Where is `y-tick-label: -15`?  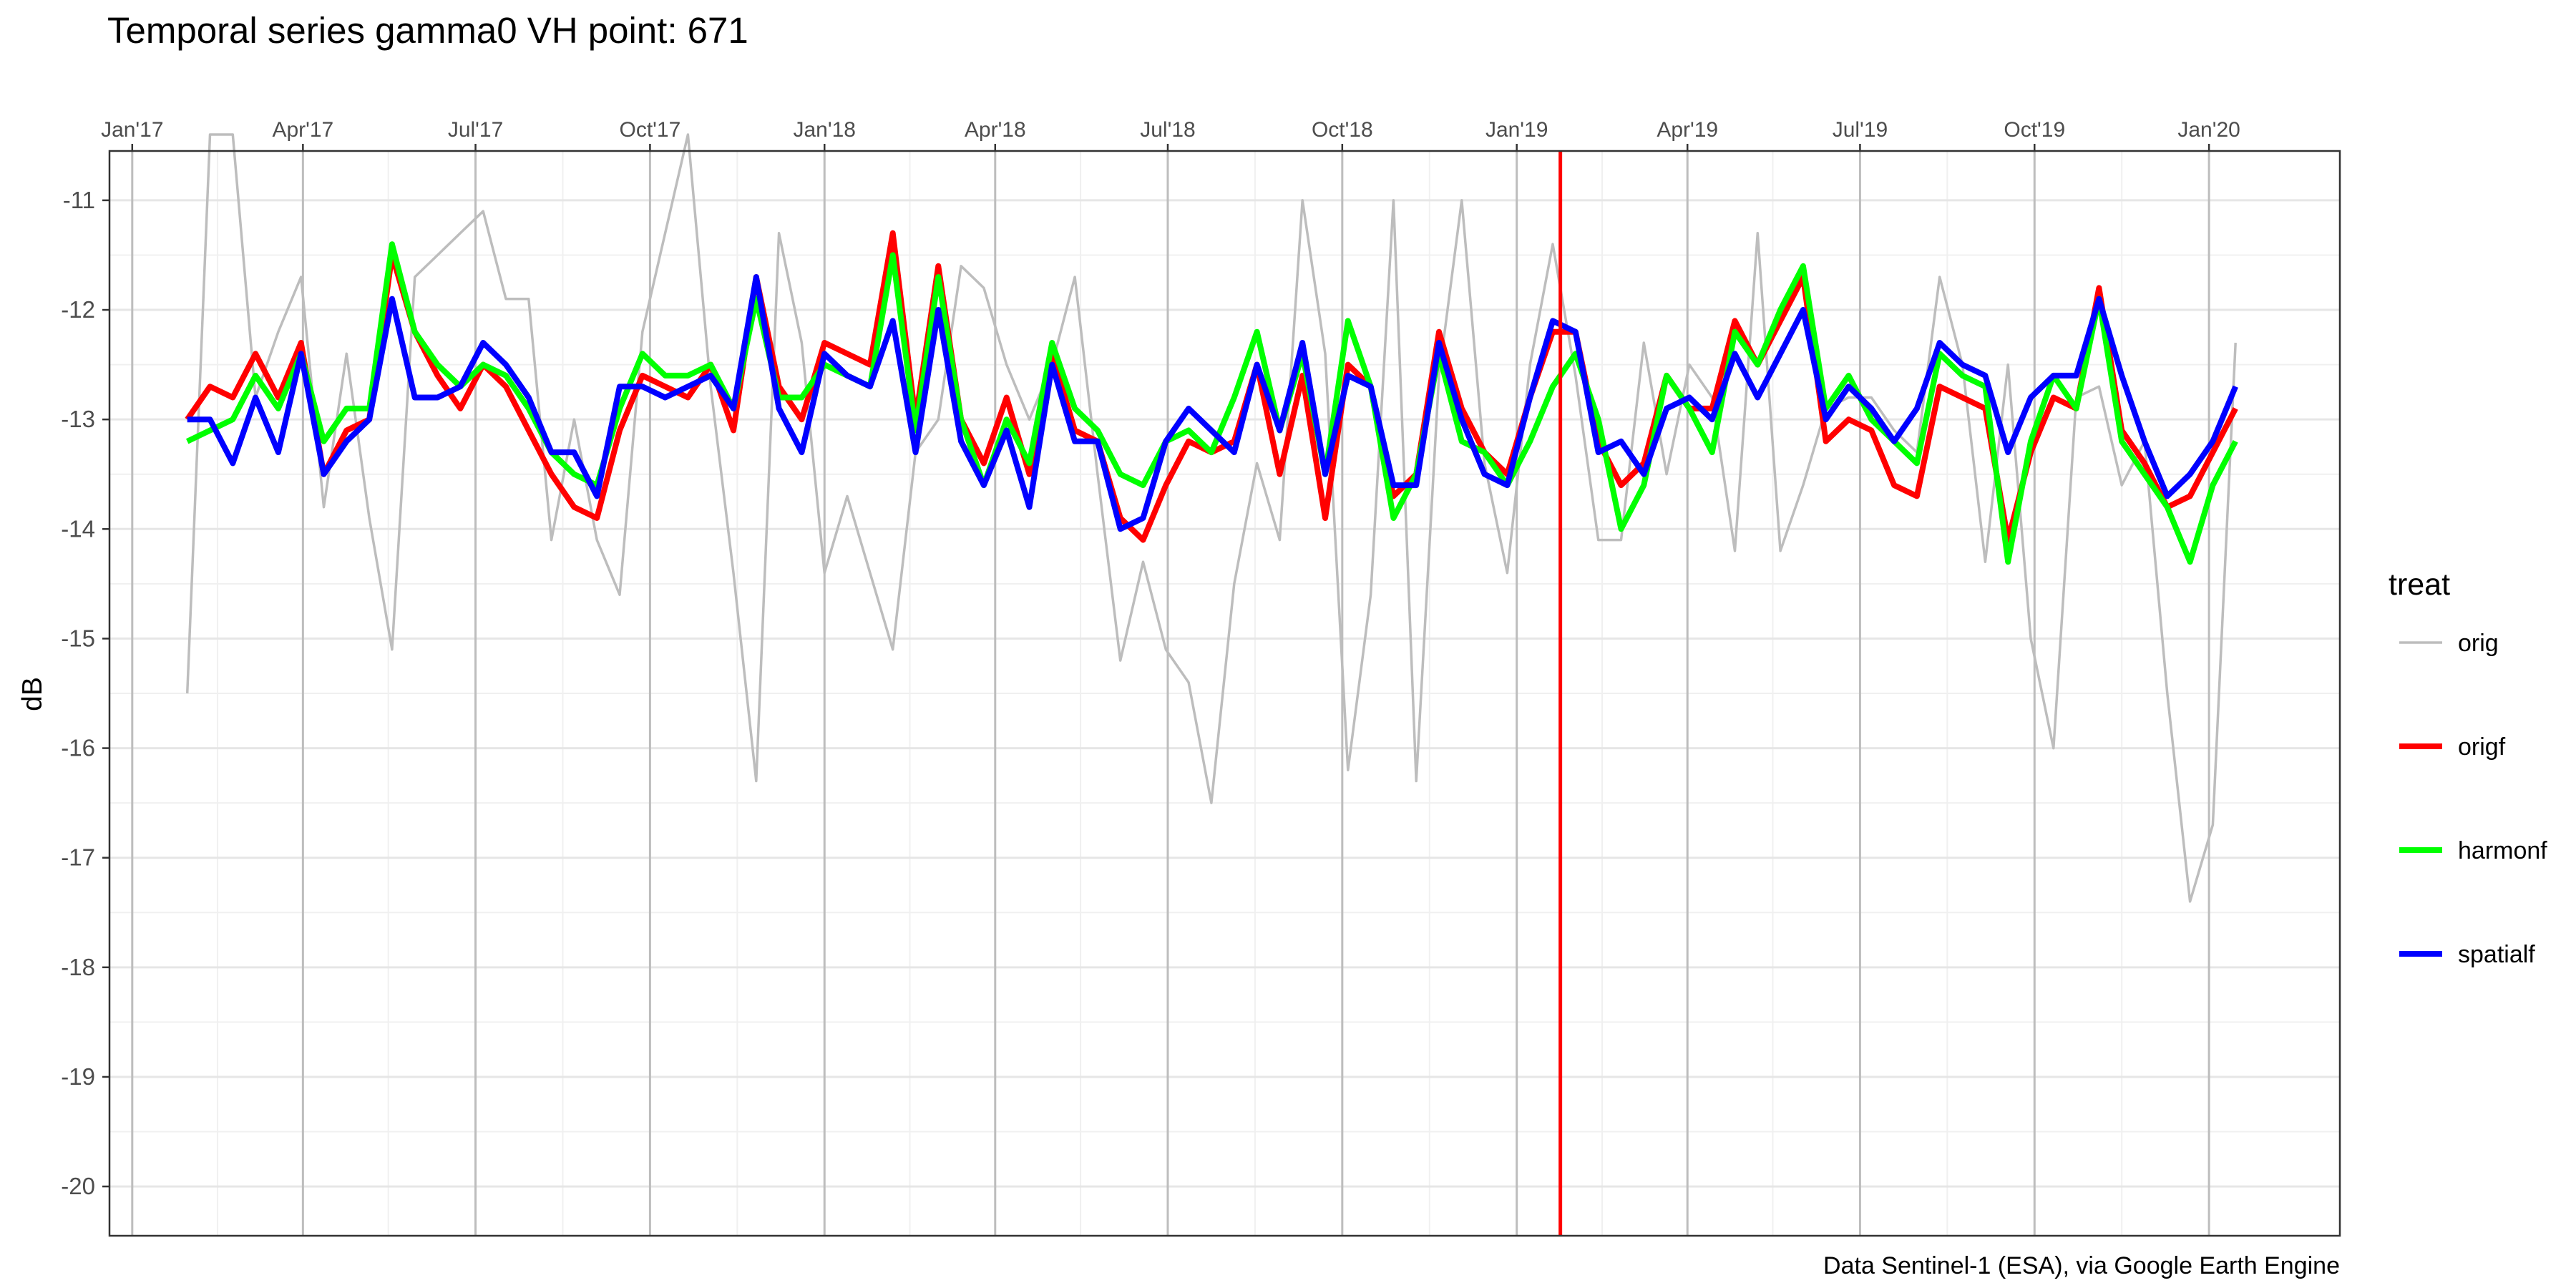
y-tick-label: -15 is located at coordinates (78, 638).